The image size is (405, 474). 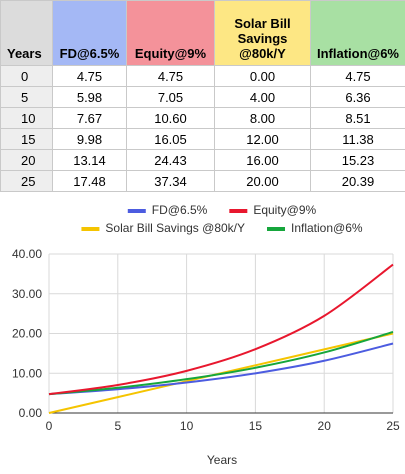 I want to click on table-cell: 25, so click(x=26, y=181).